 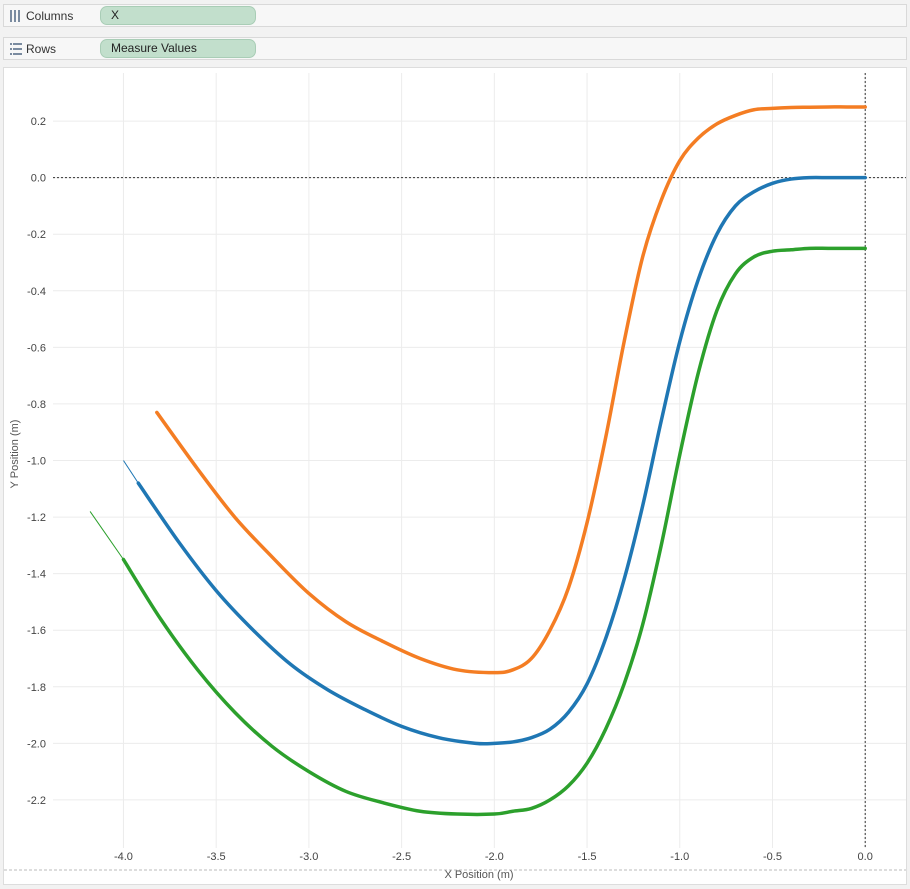 I want to click on x-tick-label: -3.0, so click(x=308, y=857).